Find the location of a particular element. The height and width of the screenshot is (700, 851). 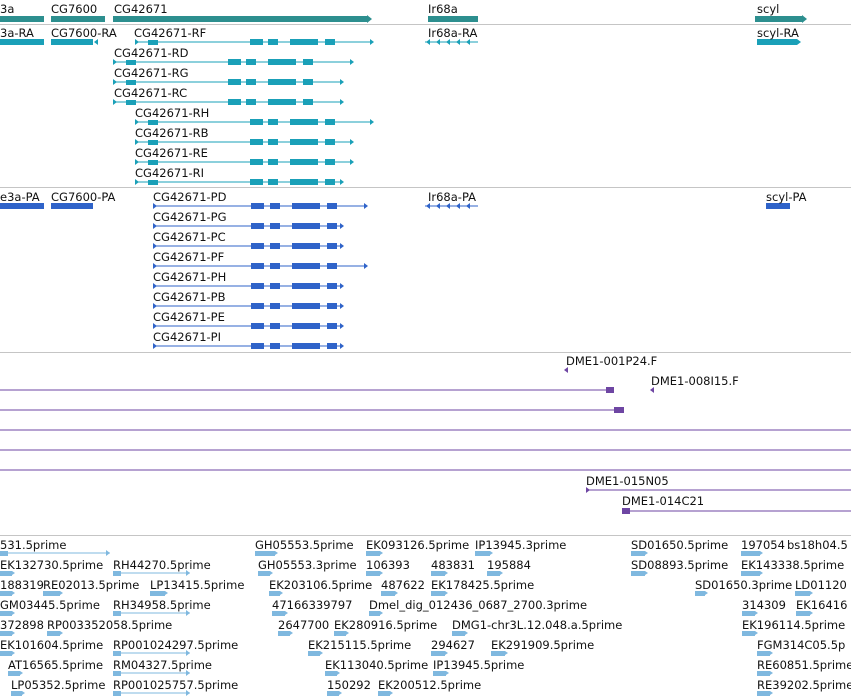

est-label: EK203106.5prime is located at coordinates (321, 585).